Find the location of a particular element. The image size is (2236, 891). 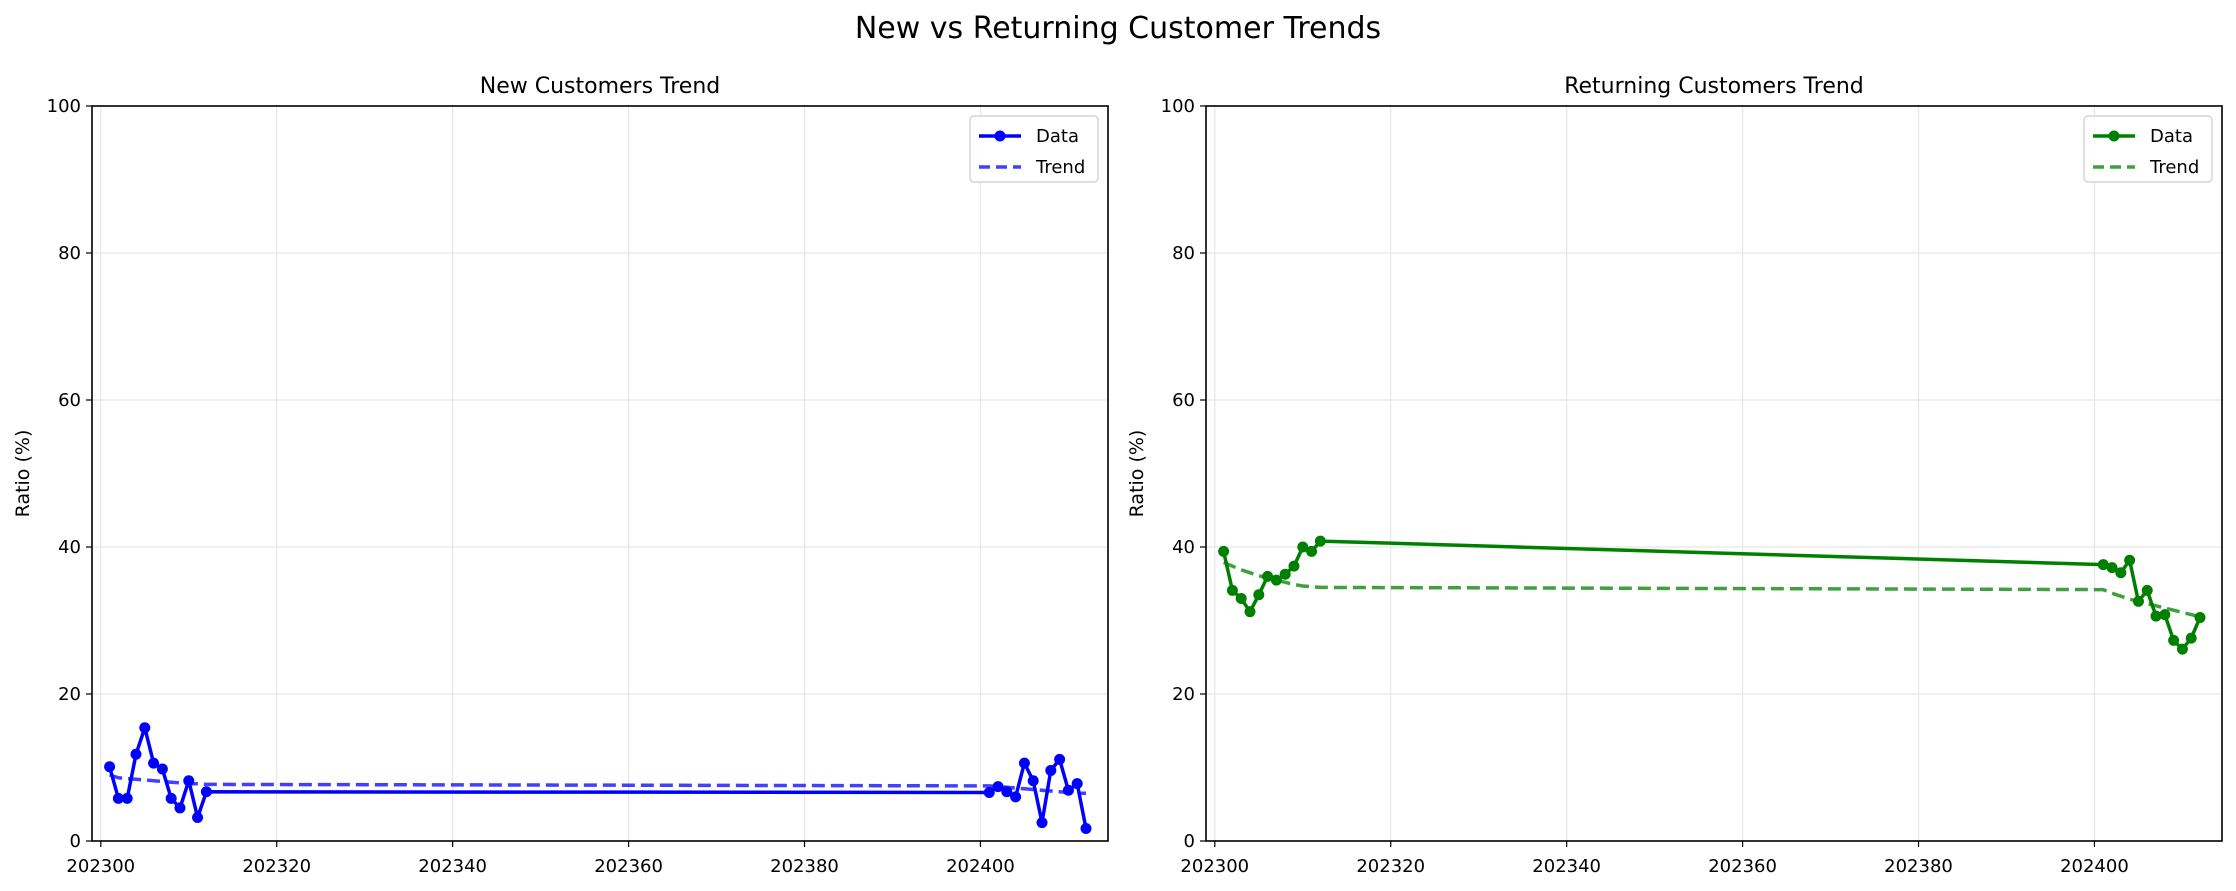

chart-title: Returning Customers Trend is located at coordinates (1714, 86).